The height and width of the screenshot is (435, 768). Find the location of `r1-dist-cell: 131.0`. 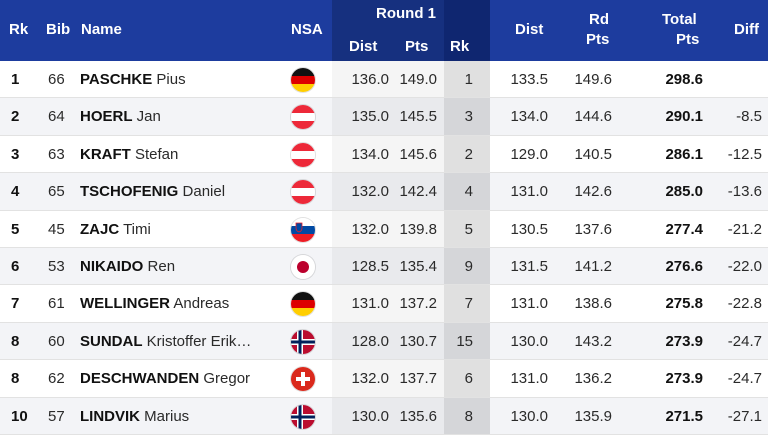

r1-dist-cell: 131.0 is located at coordinates (370, 304).